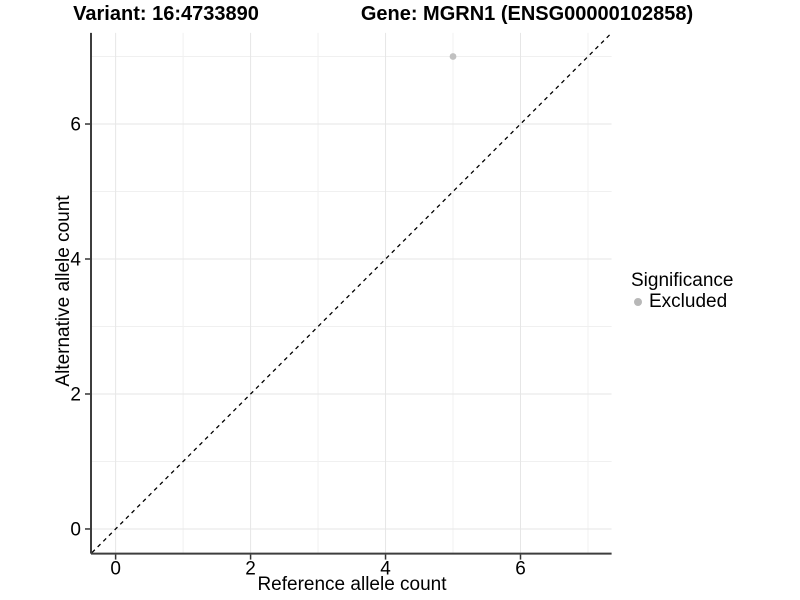 The image size is (800, 600). I want to click on gene-title: Gene: MGRN1 (ENSG00000102858), so click(527, 14).